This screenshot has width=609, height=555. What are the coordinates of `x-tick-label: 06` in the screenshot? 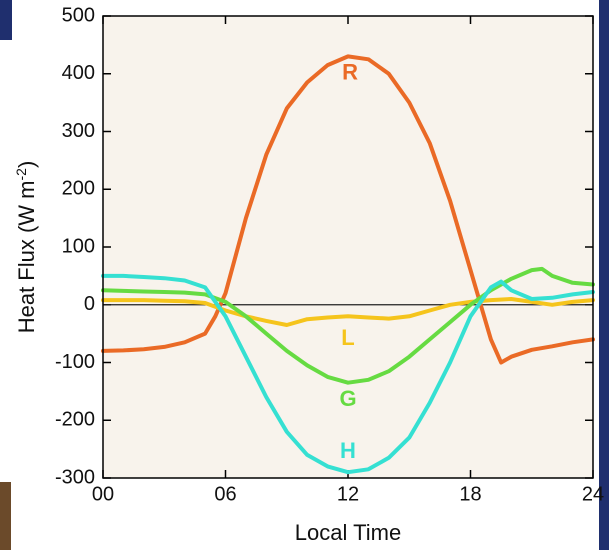 It's located at (225, 494).